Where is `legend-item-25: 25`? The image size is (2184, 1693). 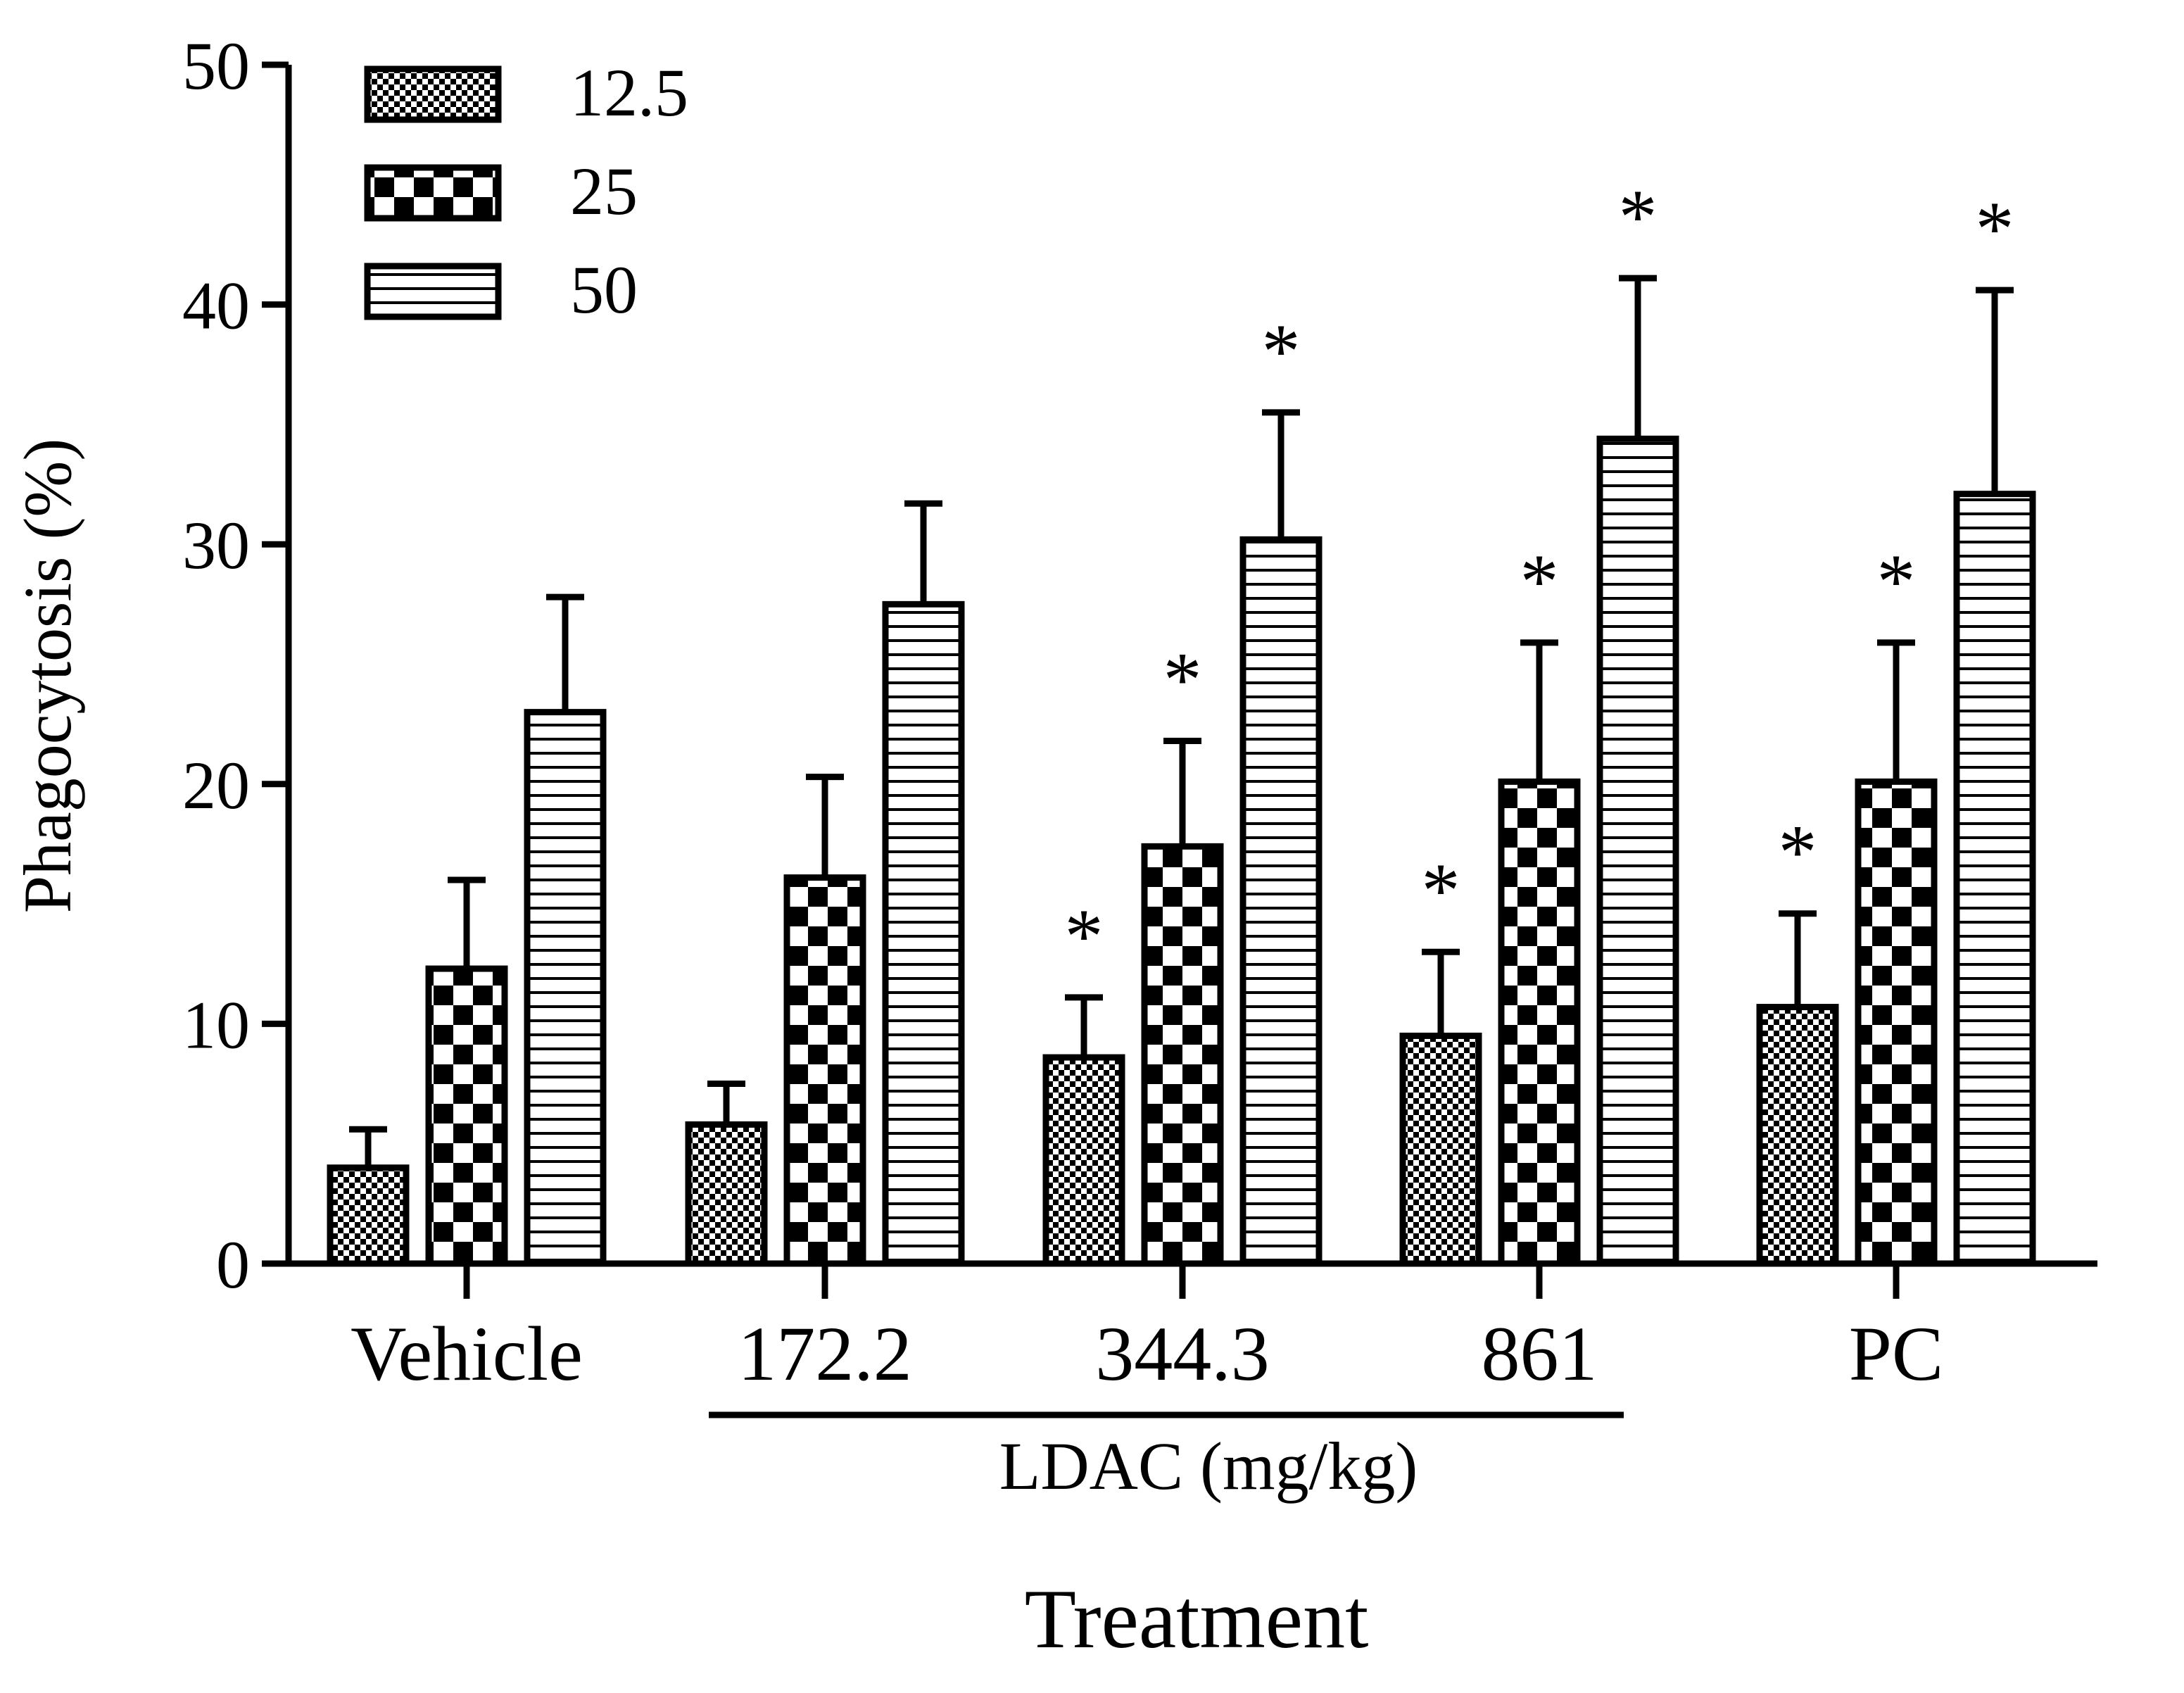
legend-item-25: 25 is located at coordinates (501, 191).